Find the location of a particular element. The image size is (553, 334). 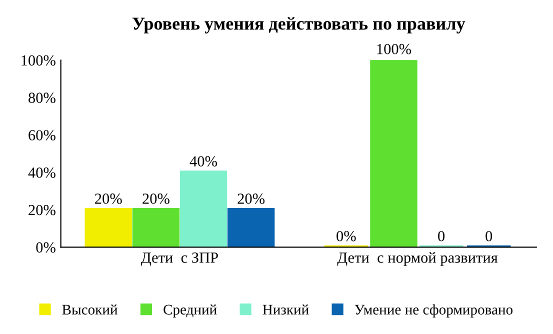

y-tick-label: 0% is located at coordinates (46, 247).